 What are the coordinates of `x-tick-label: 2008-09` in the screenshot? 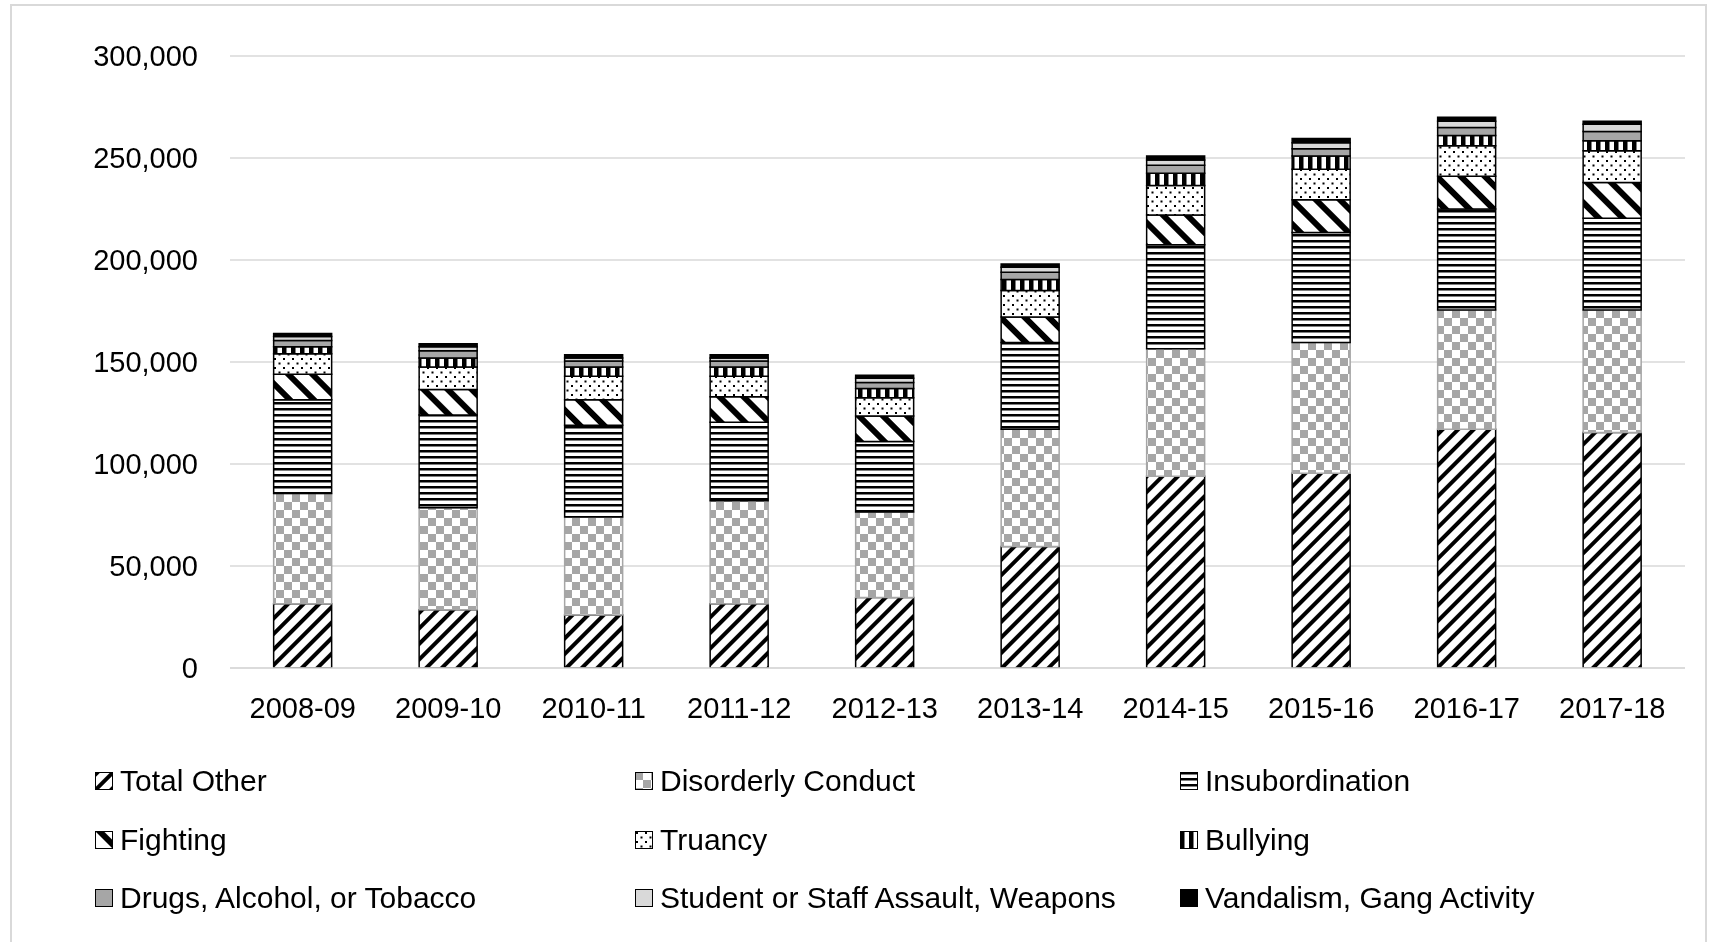 It's located at (302, 707).